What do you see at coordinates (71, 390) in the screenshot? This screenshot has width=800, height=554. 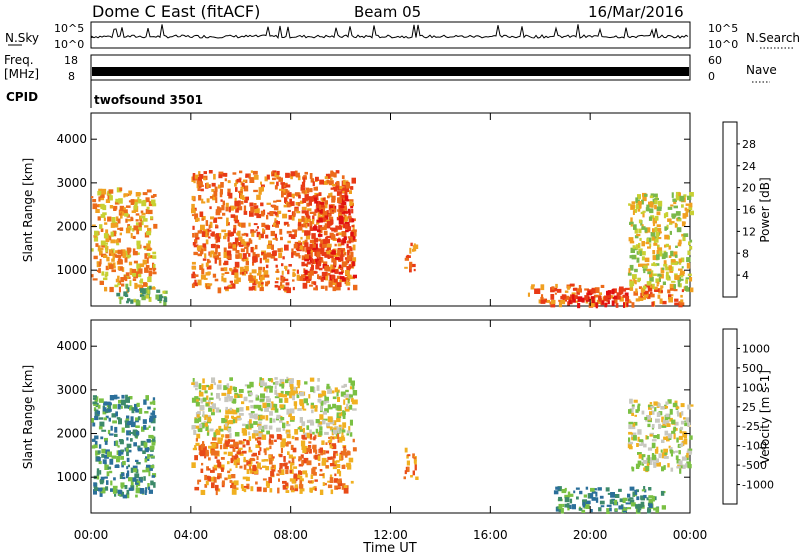 I see `y-tick-label: 3000` at bounding box center [71, 390].